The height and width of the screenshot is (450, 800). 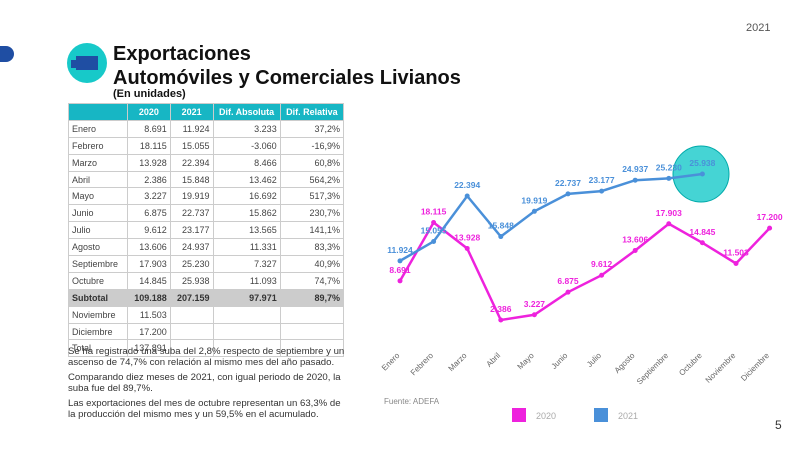 I want to click on table-cell: 517,3%, so click(x=312, y=196).